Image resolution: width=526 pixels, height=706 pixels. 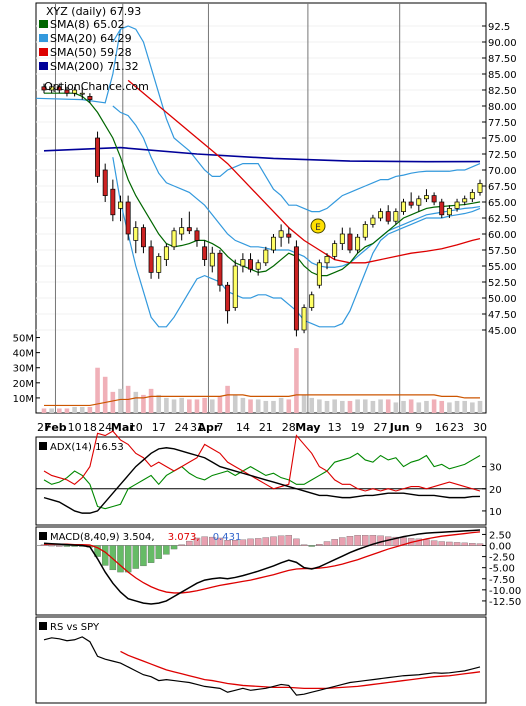 I want to click on price-tick-label: 70.00, so click(x=502, y=171).